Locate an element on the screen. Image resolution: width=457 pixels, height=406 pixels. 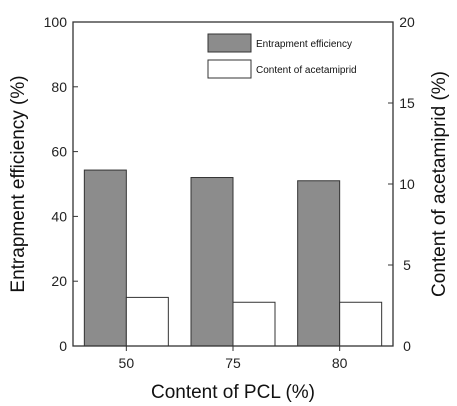
x-tick-label: 50 is located at coordinates (127, 363).